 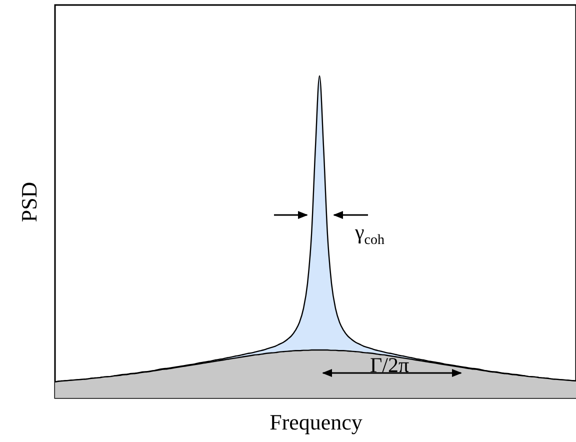 What do you see at coordinates (369, 234) in the screenshot?
I see `annotation: γ$_{coh}$` at bounding box center [369, 234].